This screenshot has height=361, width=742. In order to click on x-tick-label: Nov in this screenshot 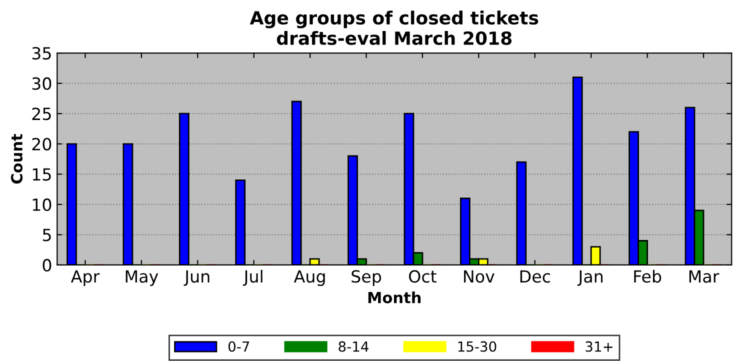, I will do `click(479, 276)`.